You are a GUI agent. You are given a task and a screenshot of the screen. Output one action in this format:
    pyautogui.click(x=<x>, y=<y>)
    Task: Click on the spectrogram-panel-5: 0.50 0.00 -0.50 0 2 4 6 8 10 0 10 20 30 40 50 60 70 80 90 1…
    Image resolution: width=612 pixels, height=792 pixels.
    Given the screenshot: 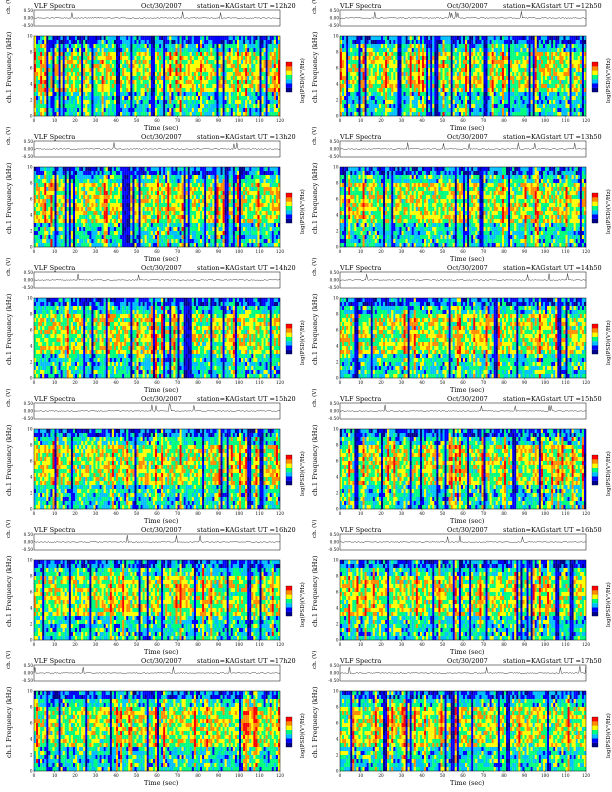 What is the action you would take?
    pyautogui.click(x=153, y=326)
    